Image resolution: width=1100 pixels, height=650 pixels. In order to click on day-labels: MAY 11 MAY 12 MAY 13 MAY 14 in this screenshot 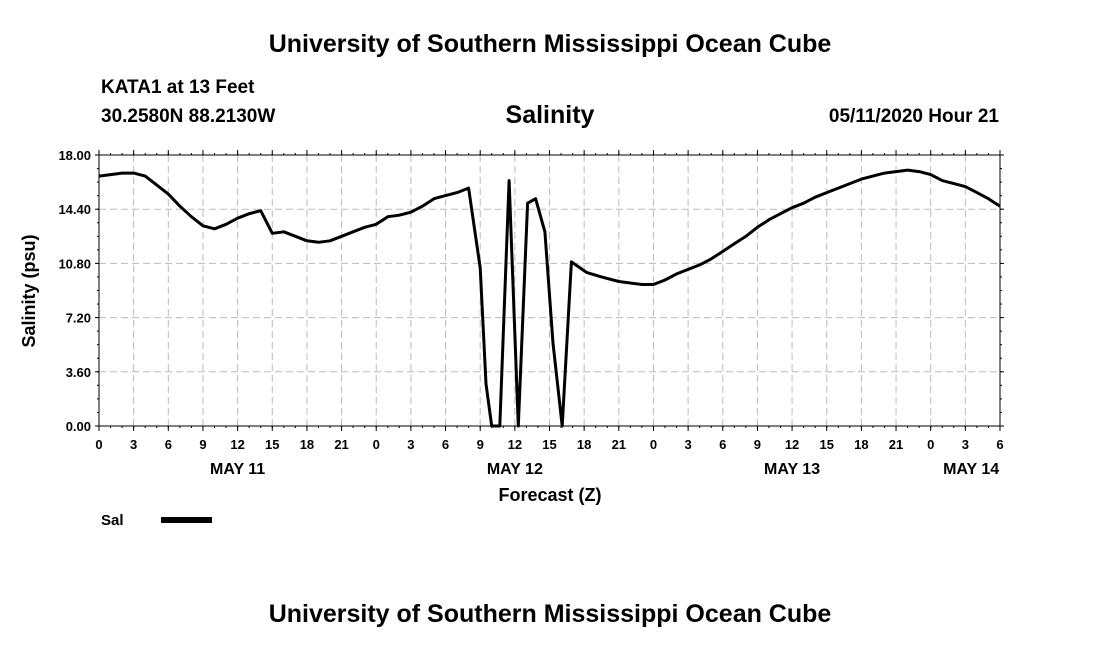, I will do `click(604, 469)`.